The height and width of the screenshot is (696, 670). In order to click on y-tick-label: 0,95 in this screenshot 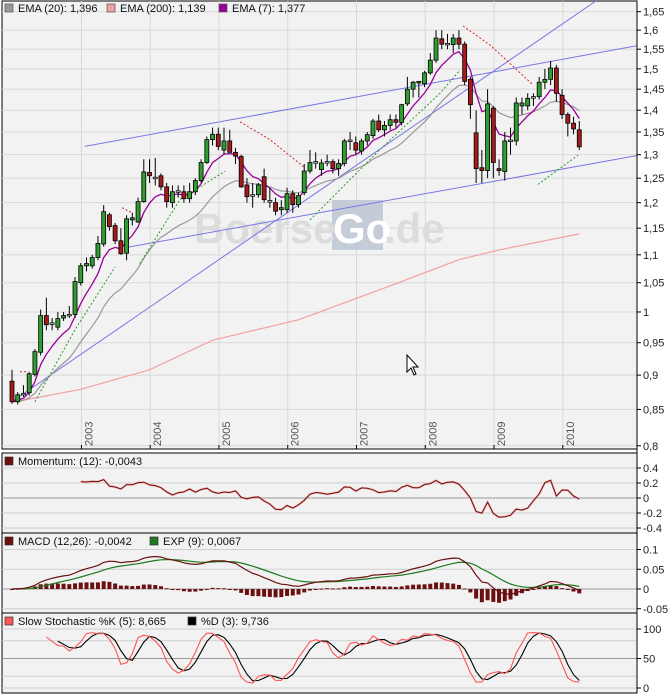, I will do `click(653, 344)`.